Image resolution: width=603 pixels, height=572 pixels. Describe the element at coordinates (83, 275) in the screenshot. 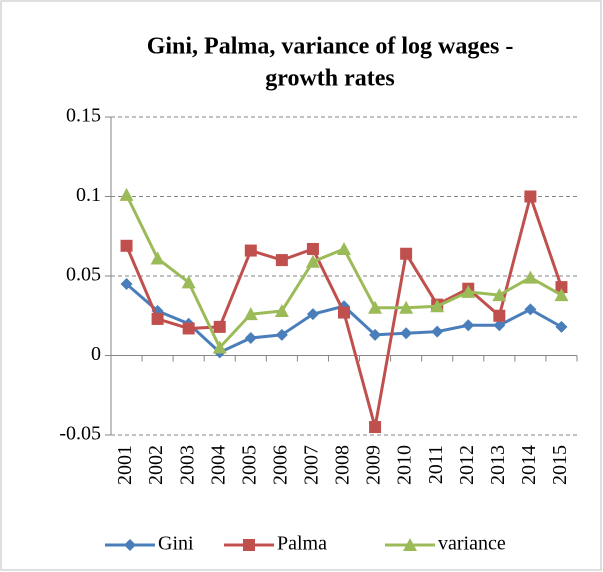

I see `y-tick-label: 0.05` at that location.